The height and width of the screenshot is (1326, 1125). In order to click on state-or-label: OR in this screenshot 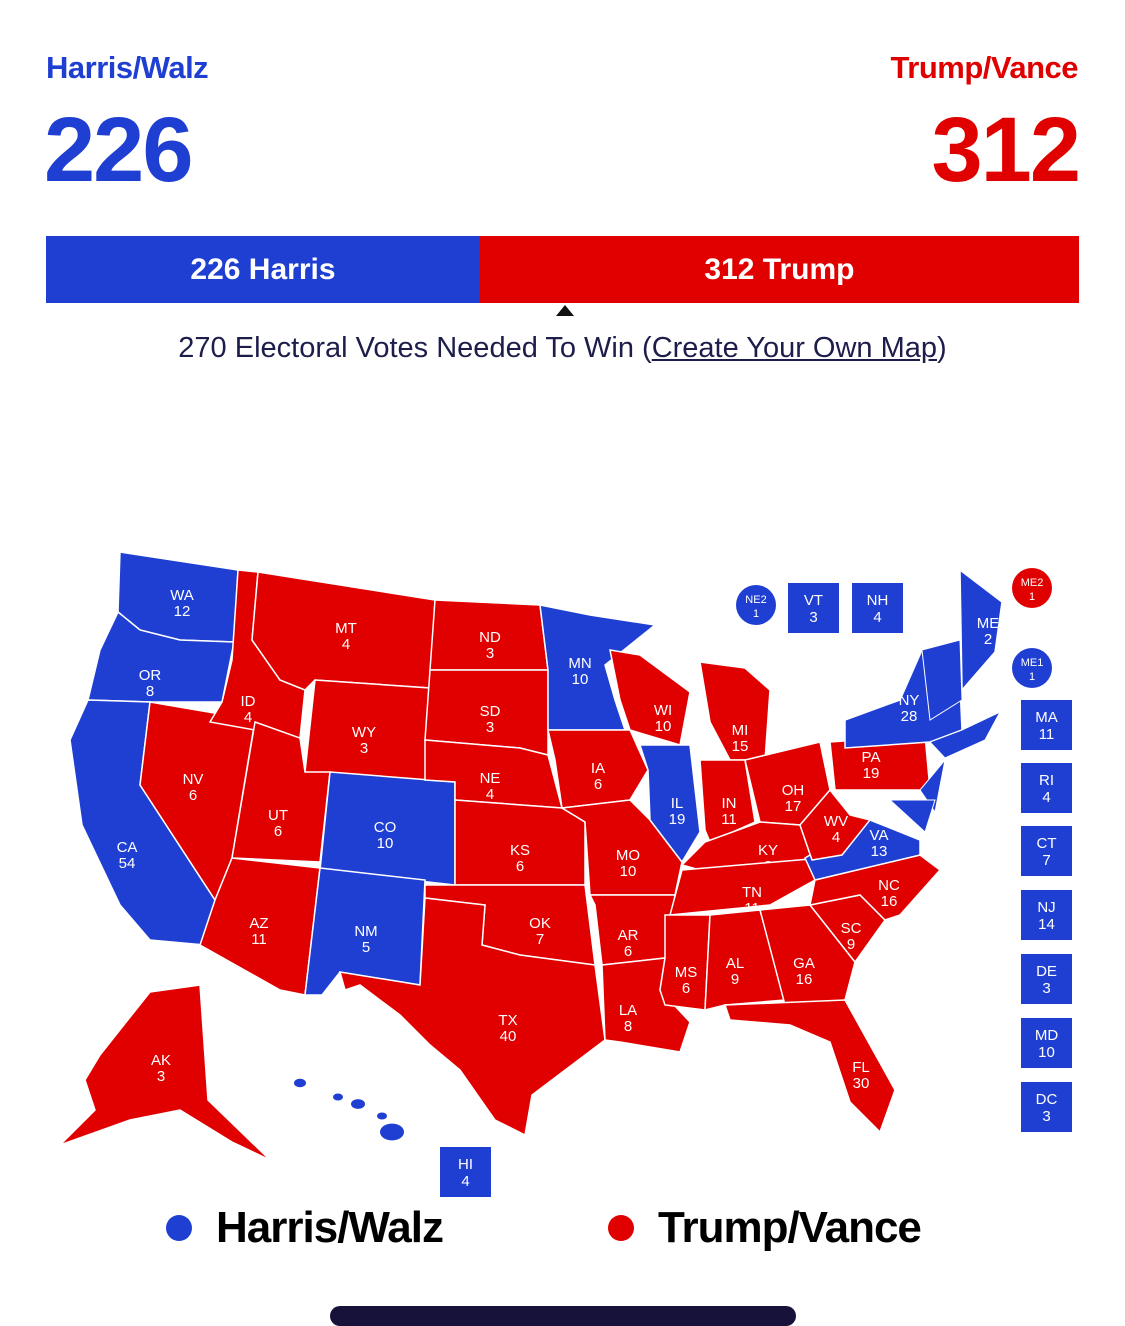, I will do `click(150, 675)`.